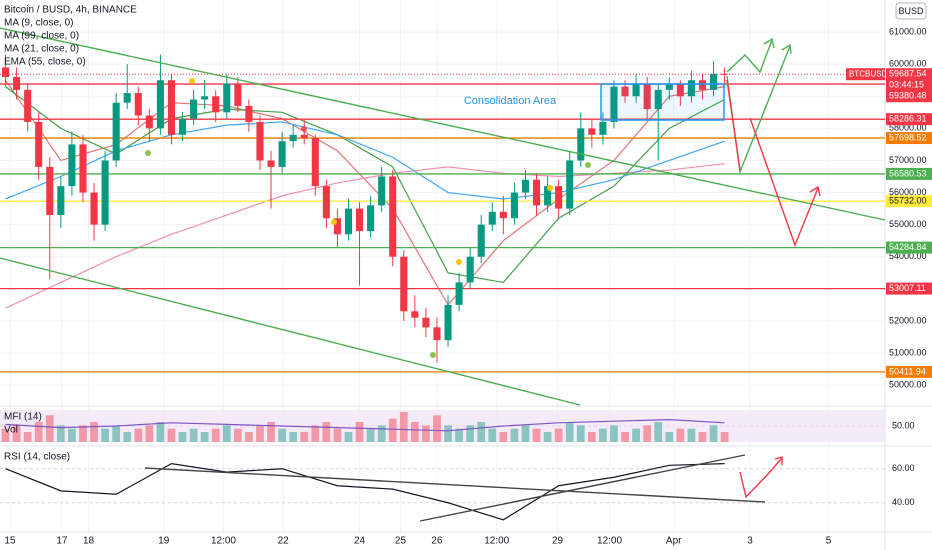 The height and width of the screenshot is (550, 932). What do you see at coordinates (908, 384) in the screenshot?
I see `y-tick-label: 50000.00` at bounding box center [908, 384].